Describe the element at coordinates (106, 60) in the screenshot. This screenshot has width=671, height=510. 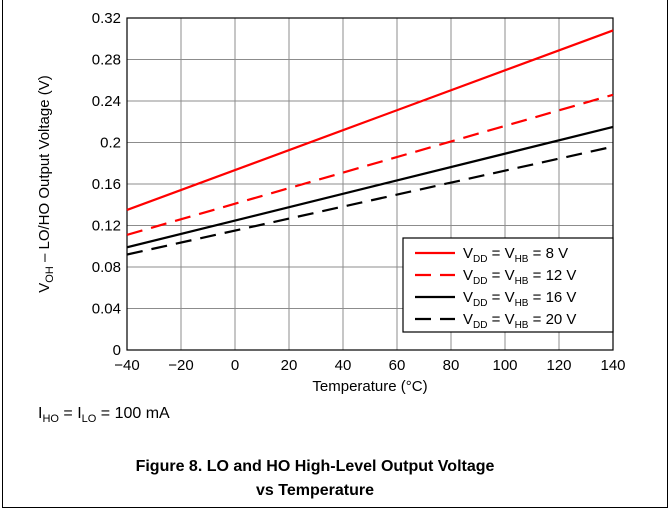
I see `y-tick-label: 0.28` at that location.